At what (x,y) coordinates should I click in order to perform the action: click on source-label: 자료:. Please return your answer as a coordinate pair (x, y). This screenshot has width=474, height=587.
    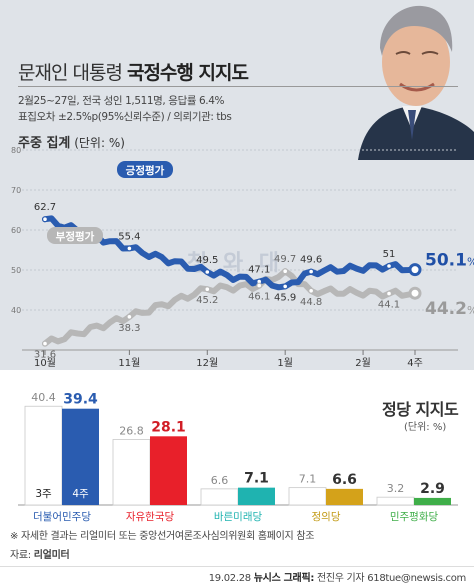
    Looking at the image, I should click on (20, 555).